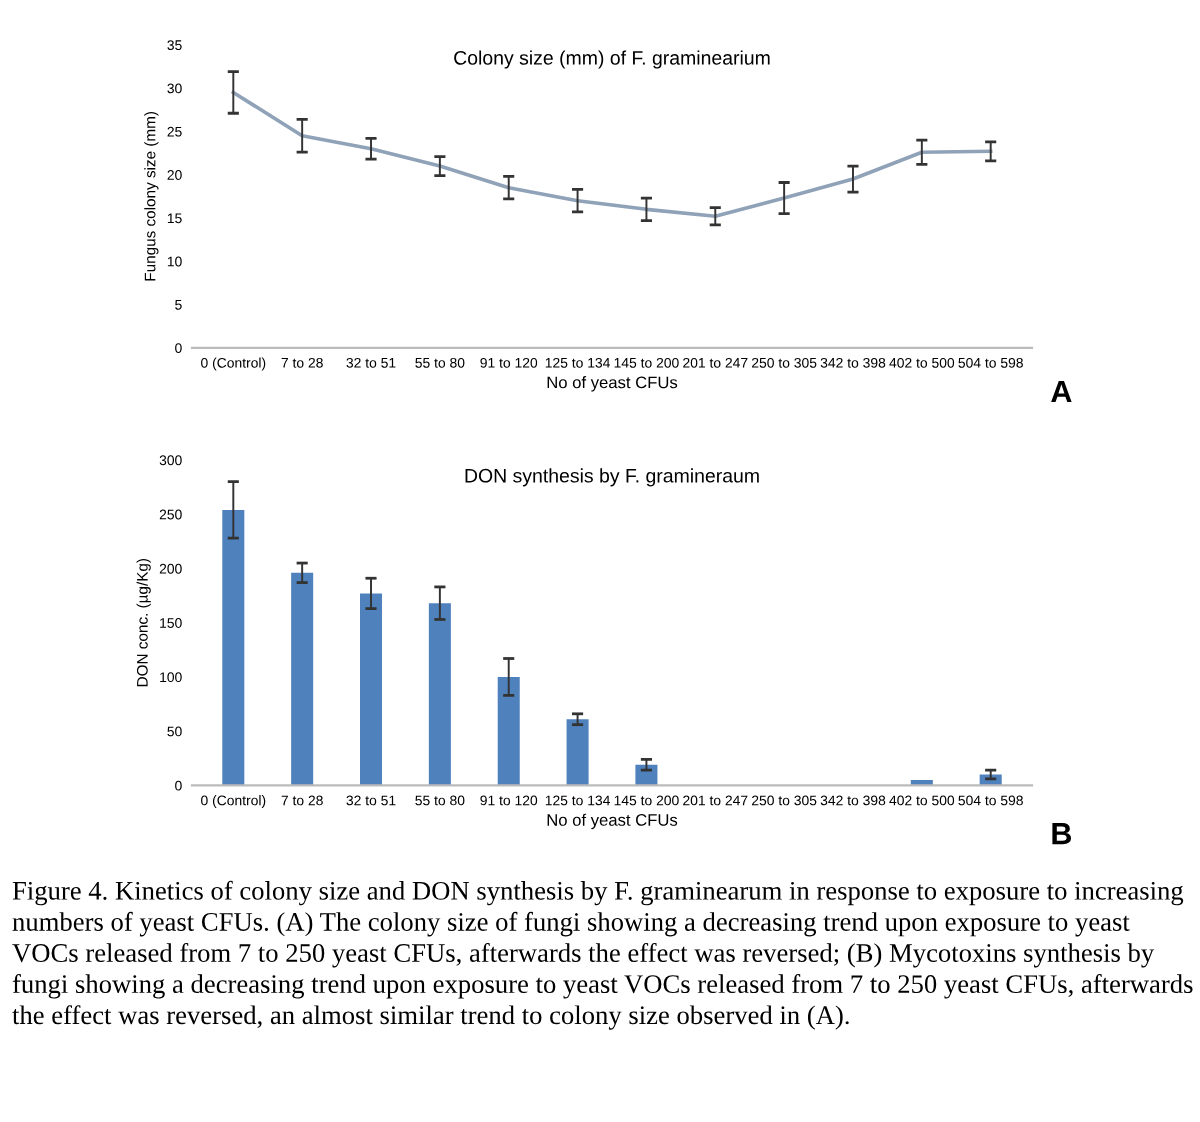  What do you see at coordinates (612, 477) in the screenshot?
I see `chart-title: DON synthesis by F. gramineraum` at bounding box center [612, 477].